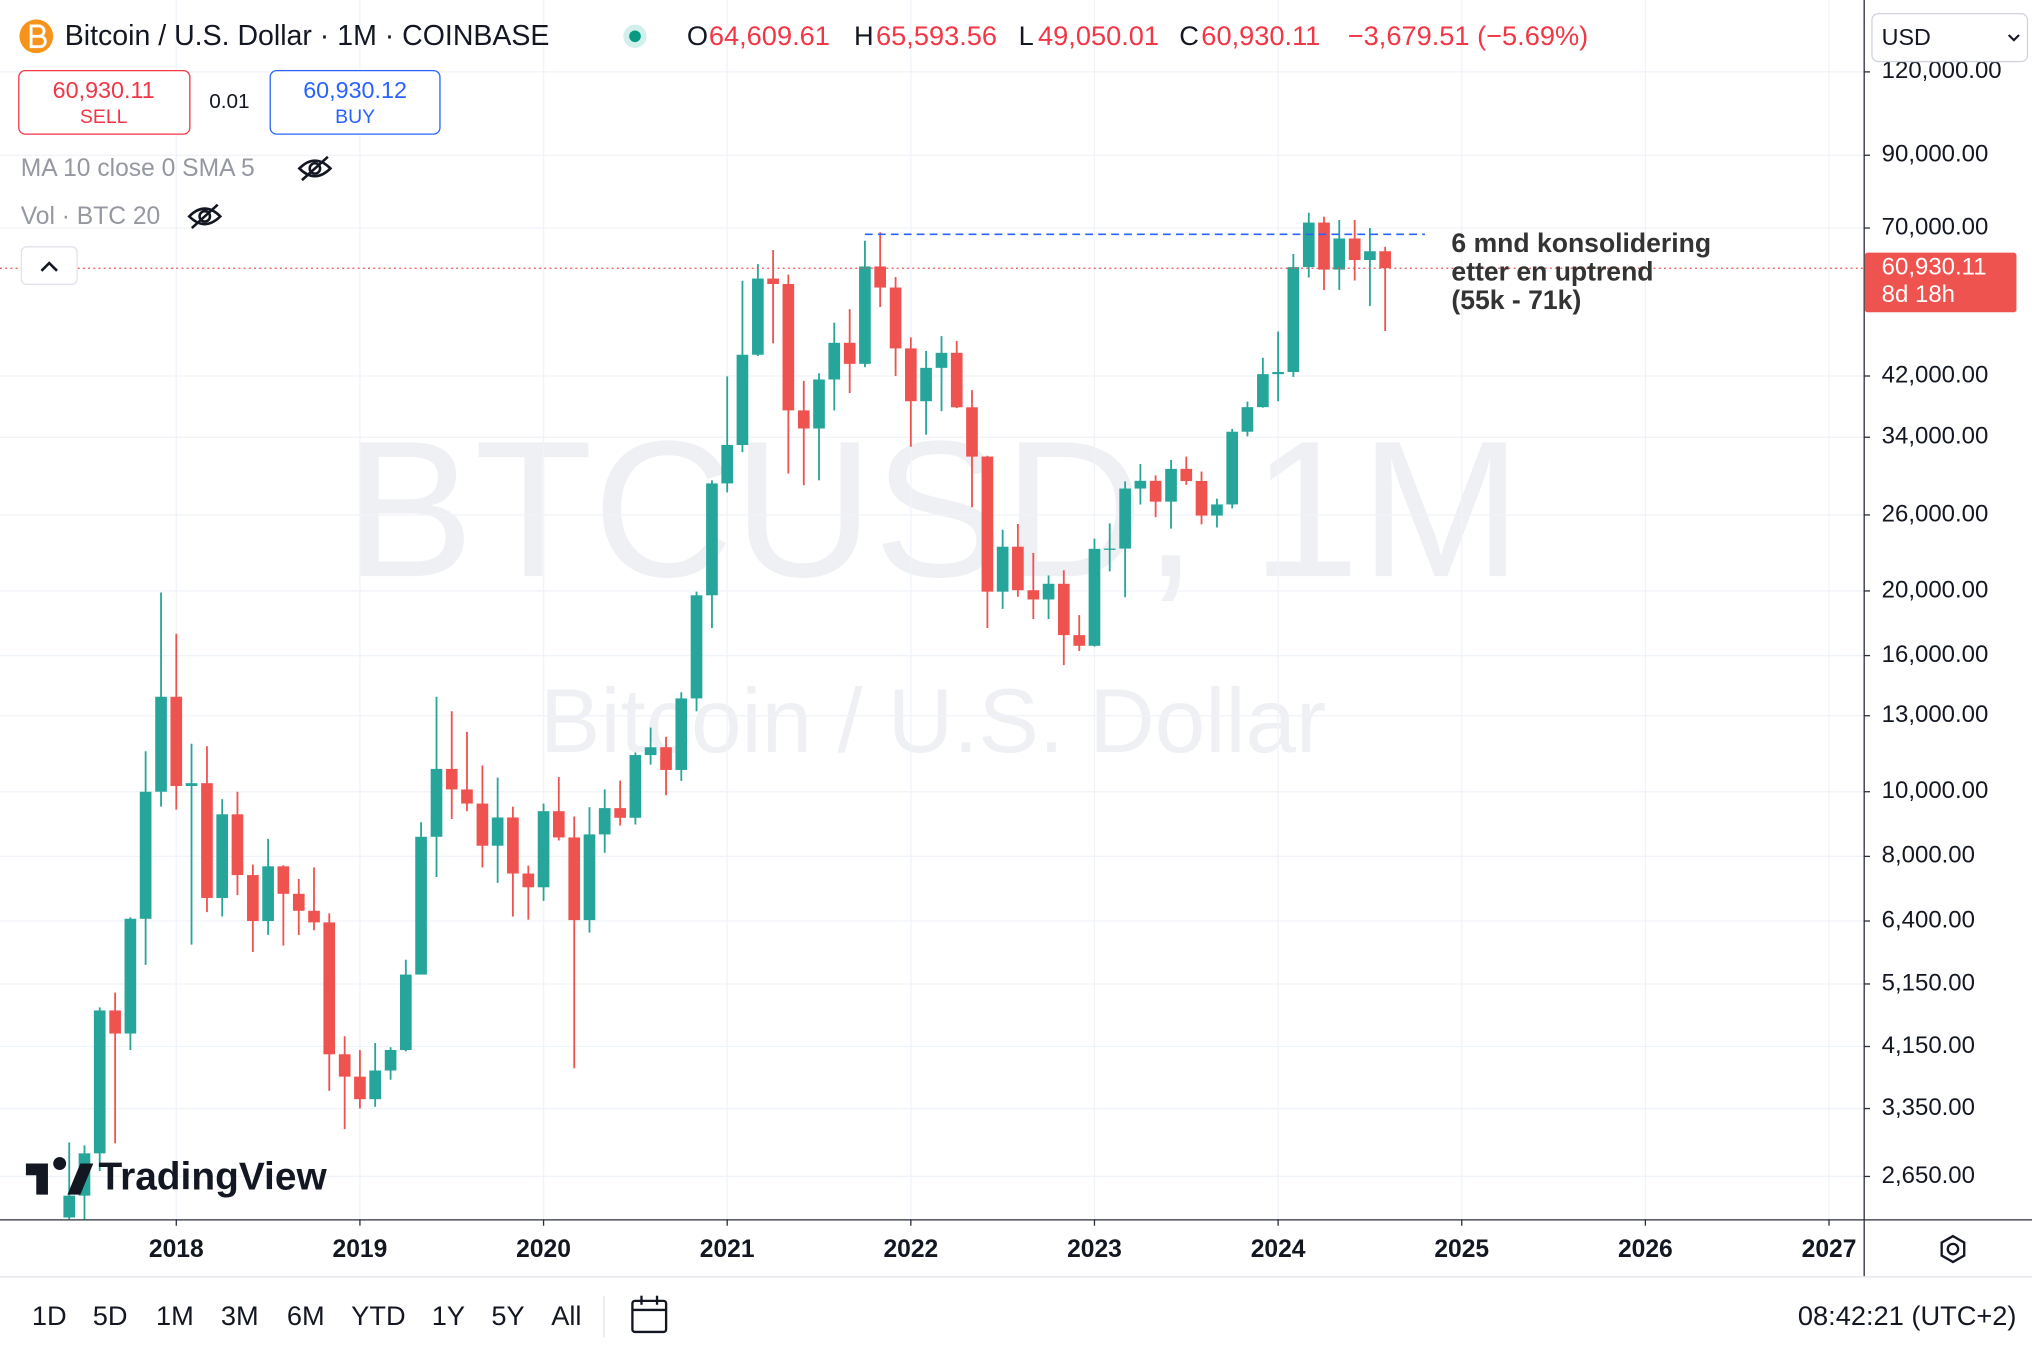 The width and height of the screenshot is (2032, 1354). What do you see at coordinates (110, 1315) in the screenshot?
I see `range-button: 5D` at bounding box center [110, 1315].